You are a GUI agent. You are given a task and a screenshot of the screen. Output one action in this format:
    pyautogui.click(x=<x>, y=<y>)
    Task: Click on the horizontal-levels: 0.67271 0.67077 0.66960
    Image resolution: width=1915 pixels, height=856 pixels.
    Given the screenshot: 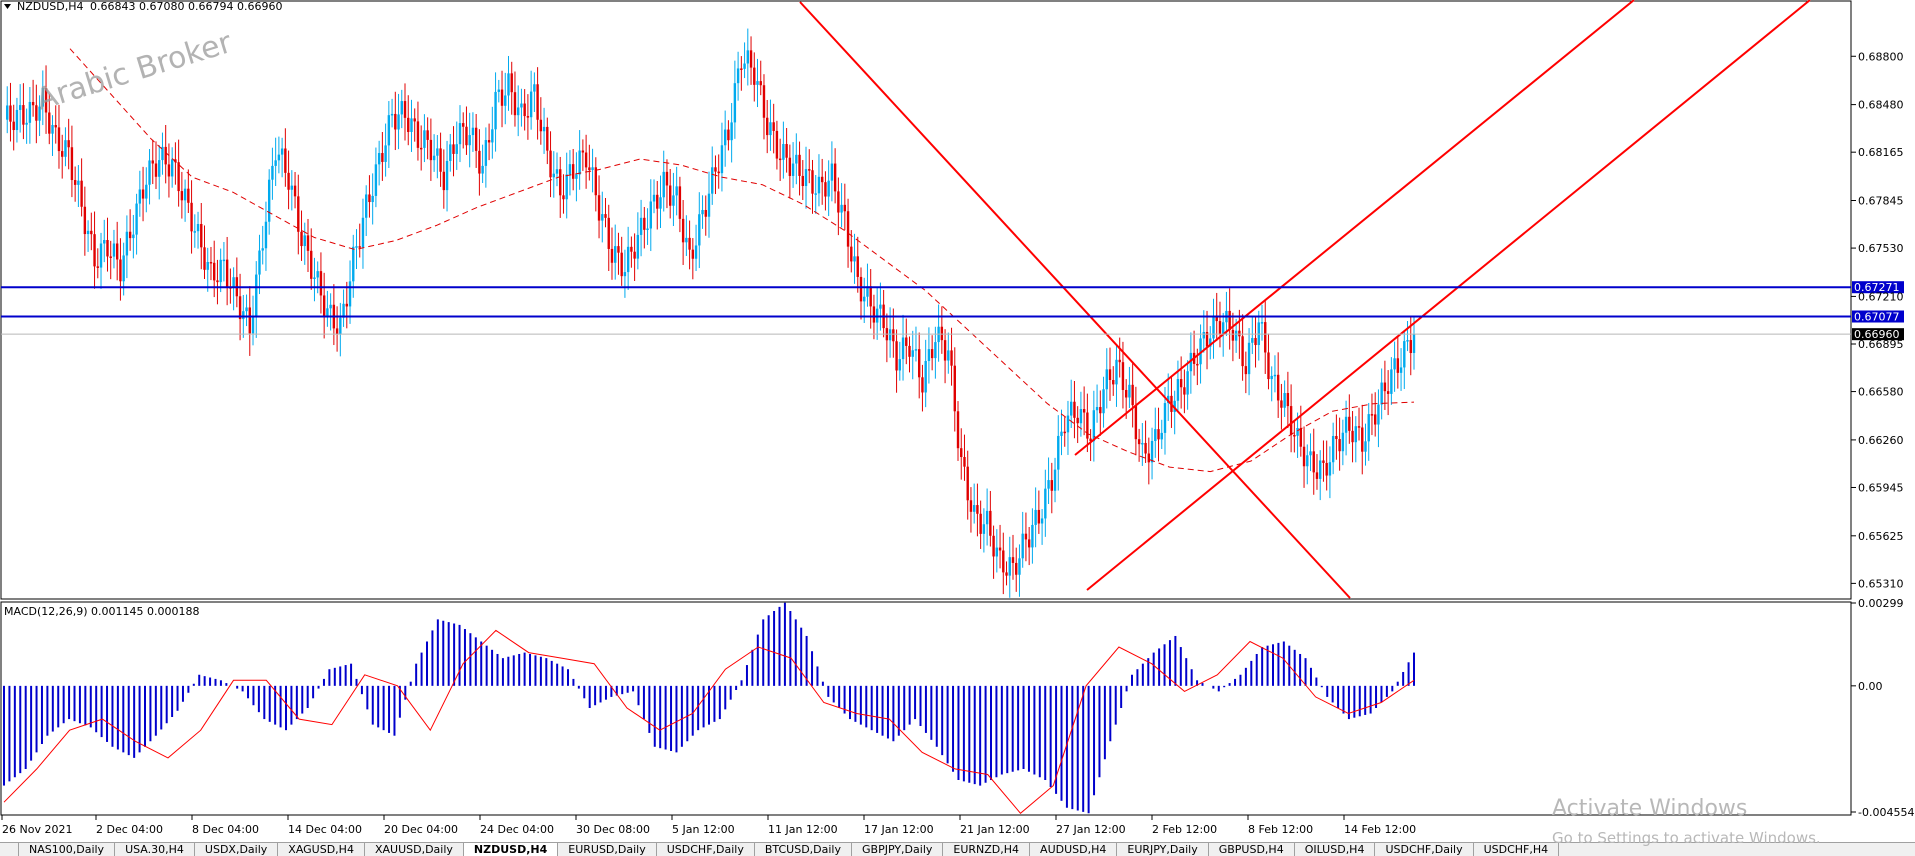 What is the action you would take?
    pyautogui.click(x=952, y=311)
    